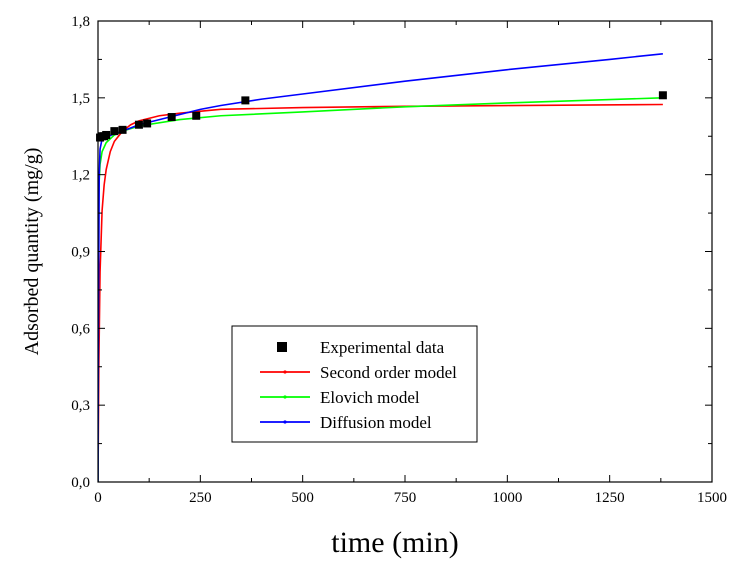  I want to click on y-tick-label: 1,8, so click(80, 22).